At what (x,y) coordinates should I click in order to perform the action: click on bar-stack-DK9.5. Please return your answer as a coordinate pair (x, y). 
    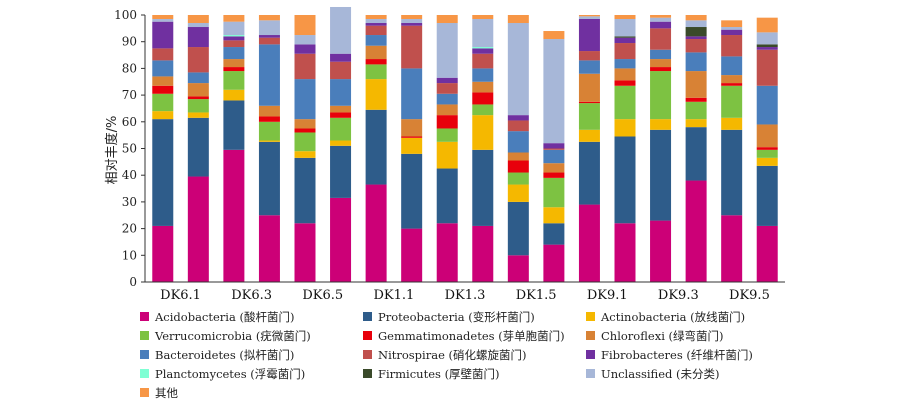
    Looking at the image, I should click on (732, 151).